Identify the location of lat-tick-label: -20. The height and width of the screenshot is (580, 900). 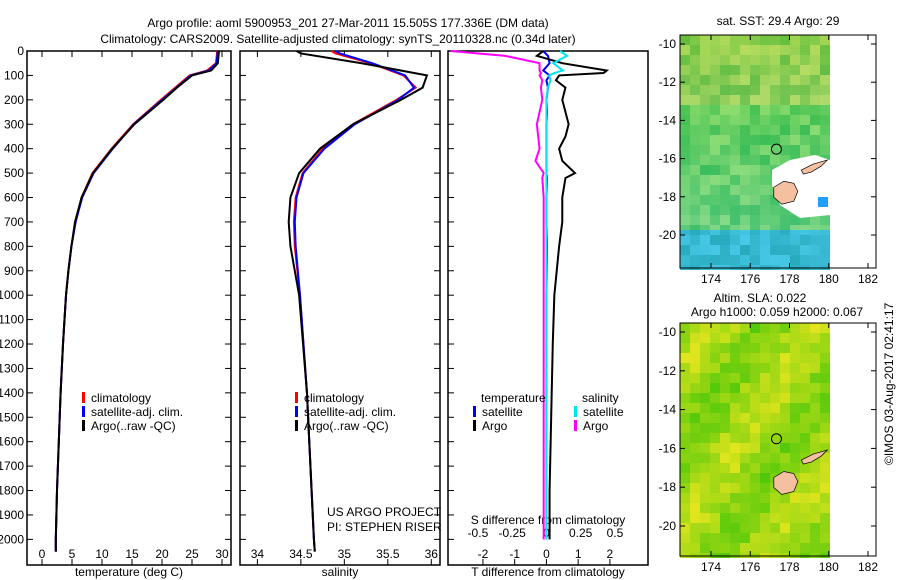
(668, 526).